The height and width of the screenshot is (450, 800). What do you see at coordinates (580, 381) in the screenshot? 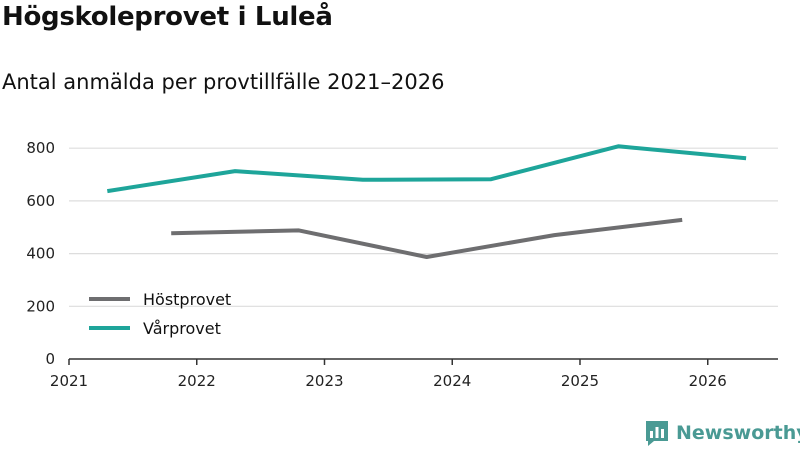
I see `x-tick-label: 2025` at bounding box center [580, 381].